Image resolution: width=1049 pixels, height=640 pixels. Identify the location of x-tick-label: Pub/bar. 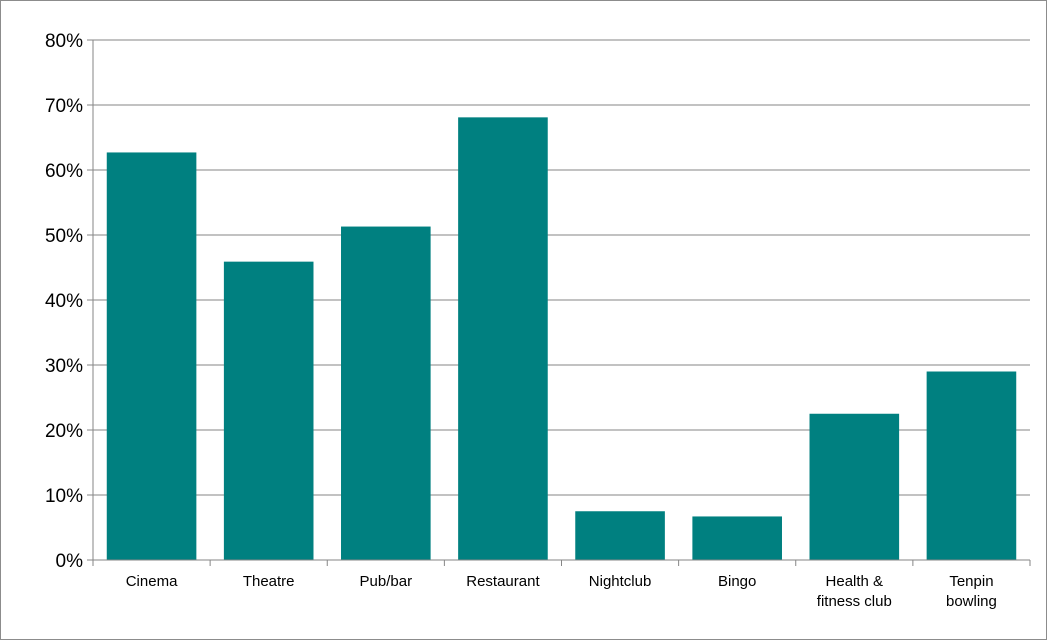
(386, 581).